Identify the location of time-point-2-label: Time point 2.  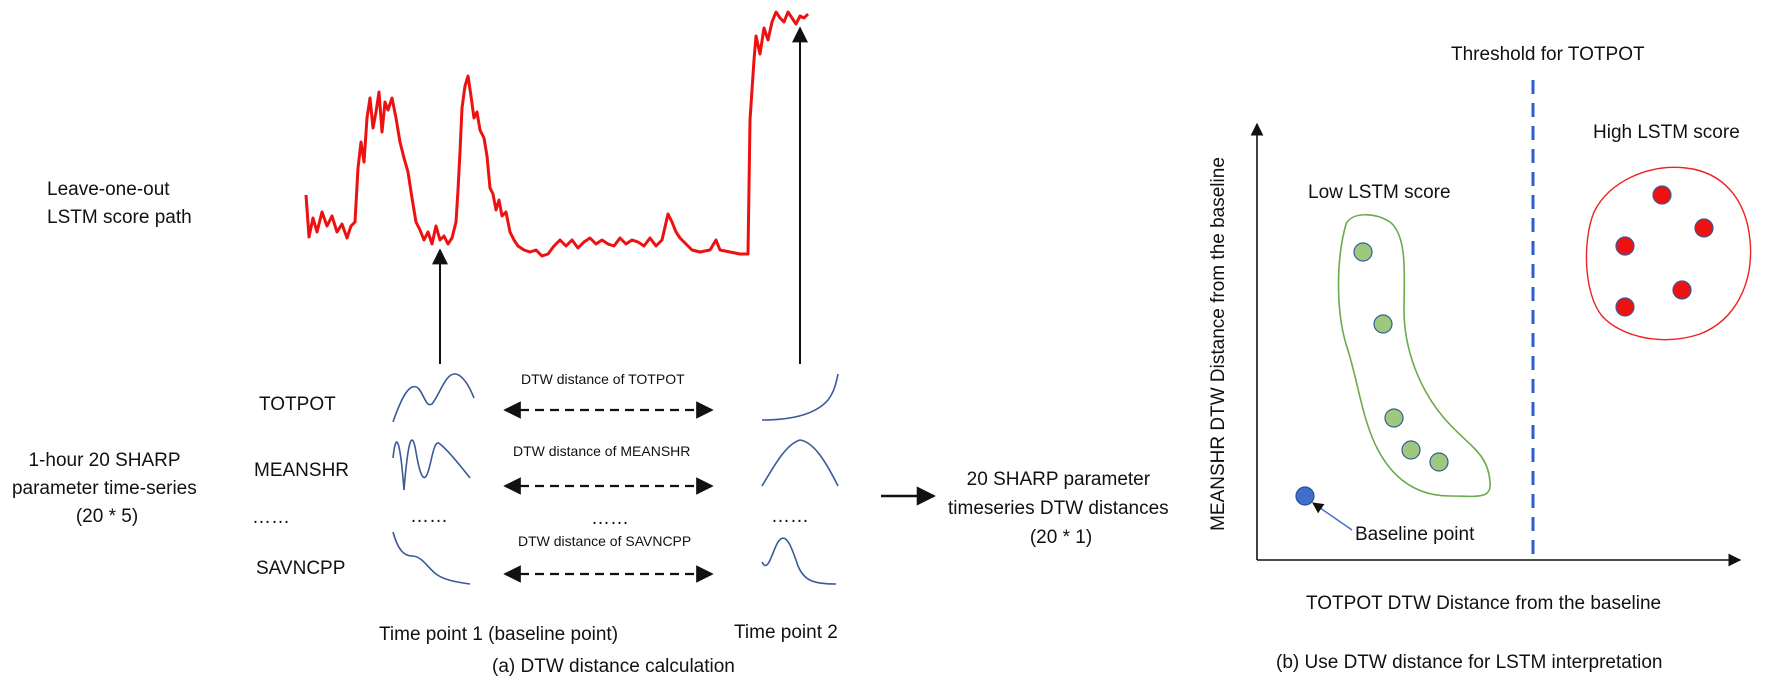
(786, 632).